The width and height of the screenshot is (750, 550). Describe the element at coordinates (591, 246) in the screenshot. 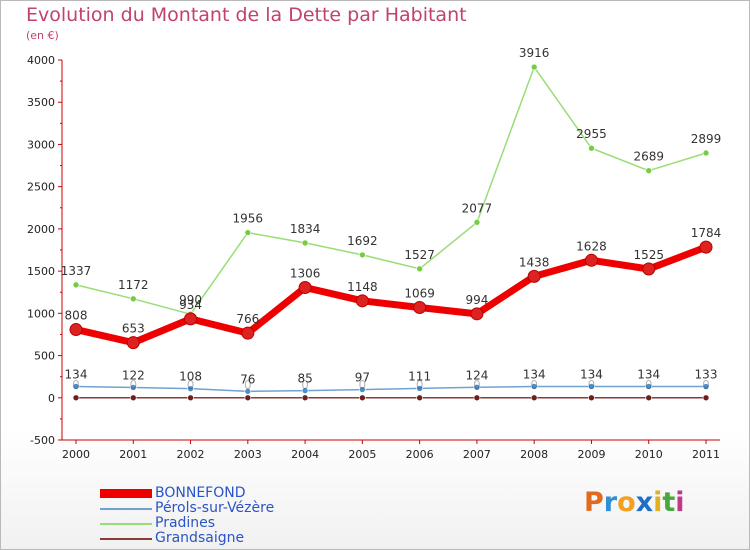

I see `data-label-bonnefond: 1628` at that location.